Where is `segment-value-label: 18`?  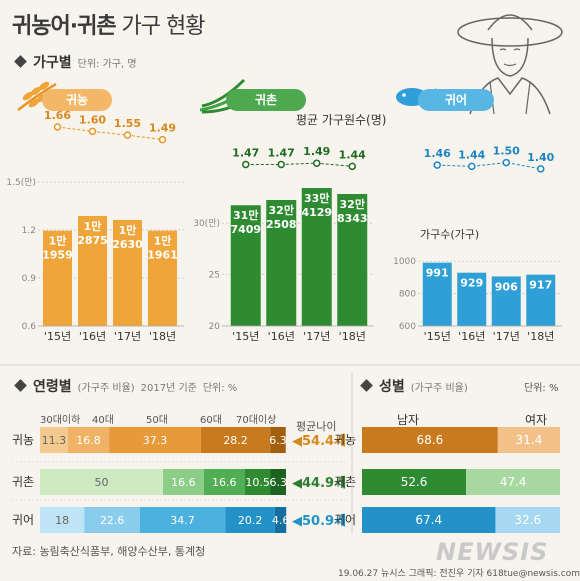 segment-value-label: 18 is located at coordinates (62, 520).